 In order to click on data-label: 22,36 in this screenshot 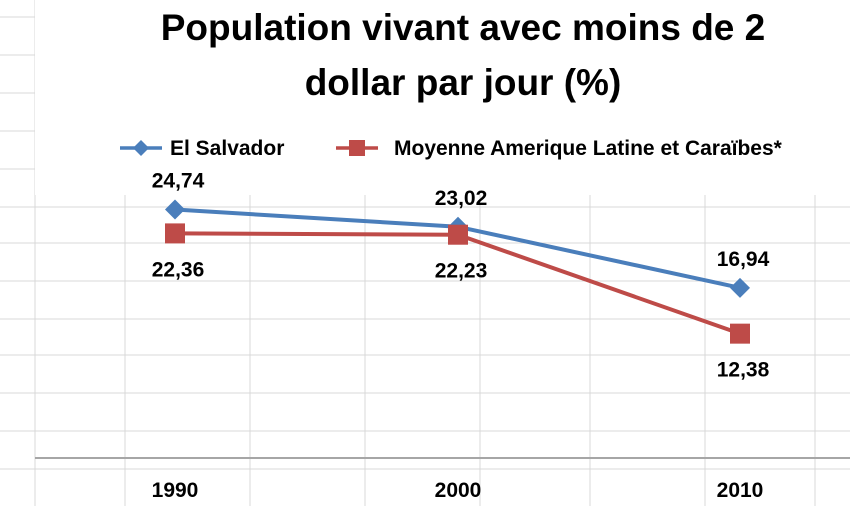, I will do `click(178, 269)`.